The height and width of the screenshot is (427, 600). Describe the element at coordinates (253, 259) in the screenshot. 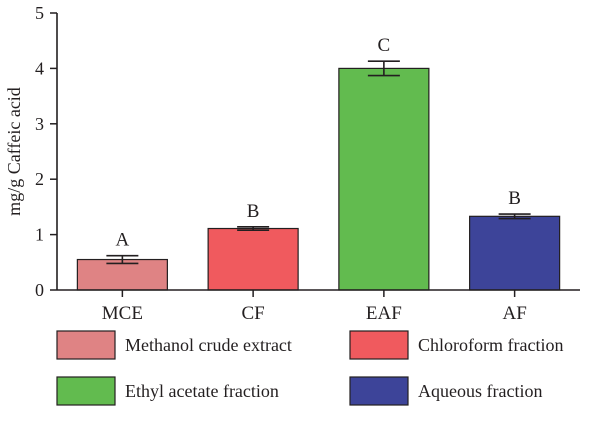

I see `bar-cf` at that location.